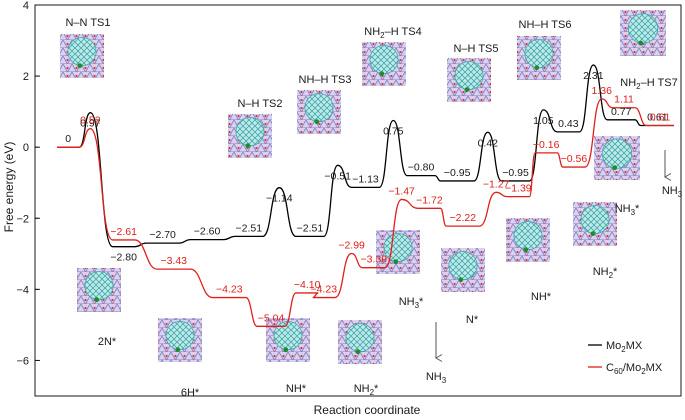 This screenshot has height=420, width=685. I want to click on y-axis-title: Free energy (eV), so click(9, 187).